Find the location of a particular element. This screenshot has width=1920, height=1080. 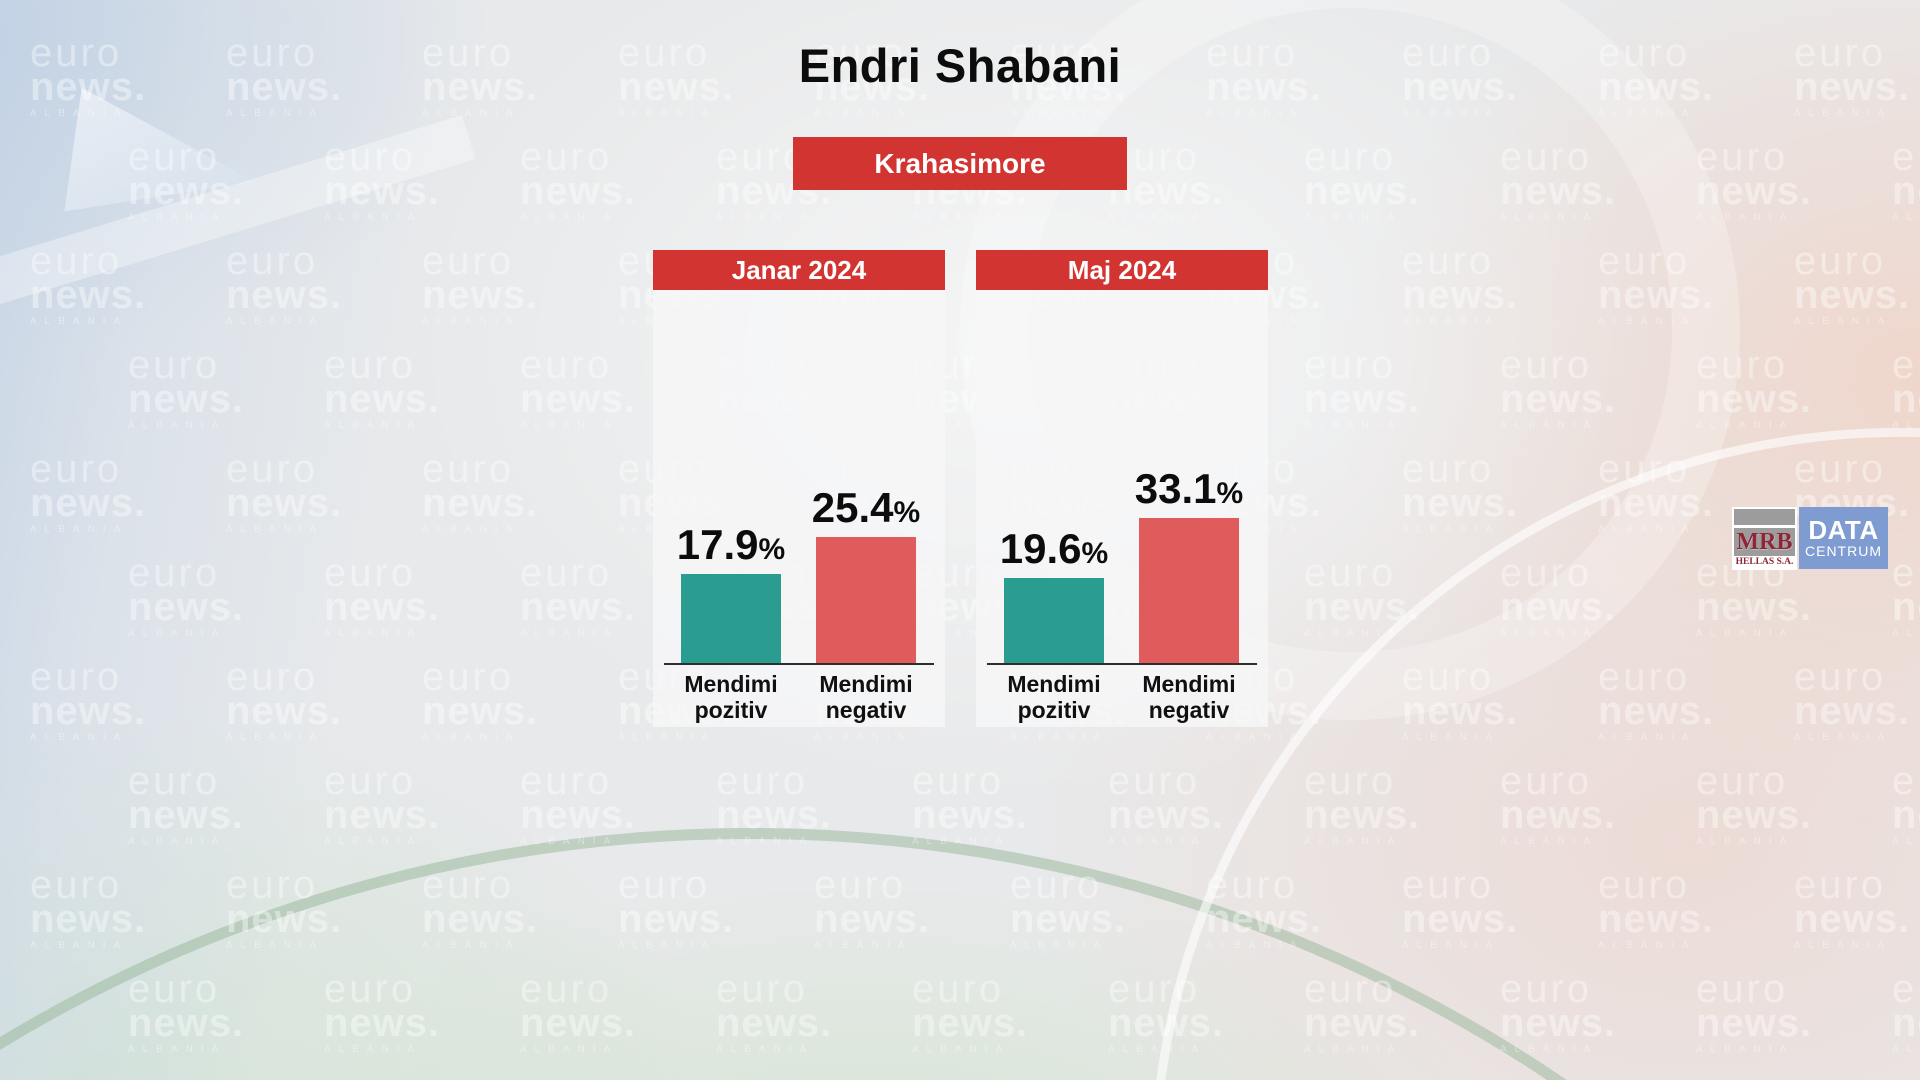

mrb-logo-name: MRB is located at coordinates (1764, 542).